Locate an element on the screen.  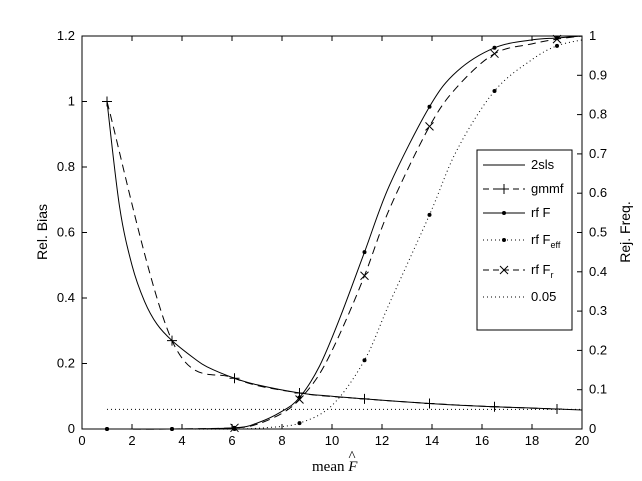
legend-swatch-rf-f is located at coordinates (504, 213).